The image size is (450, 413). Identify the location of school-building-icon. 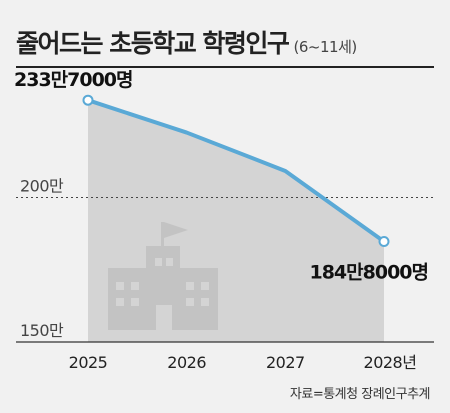
(163, 276).